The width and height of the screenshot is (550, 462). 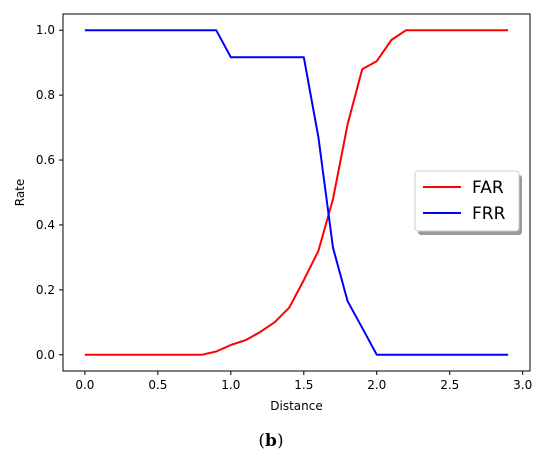 What do you see at coordinates (488, 188) in the screenshot?
I see `legend-label-far: FAR` at bounding box center [488, 188].